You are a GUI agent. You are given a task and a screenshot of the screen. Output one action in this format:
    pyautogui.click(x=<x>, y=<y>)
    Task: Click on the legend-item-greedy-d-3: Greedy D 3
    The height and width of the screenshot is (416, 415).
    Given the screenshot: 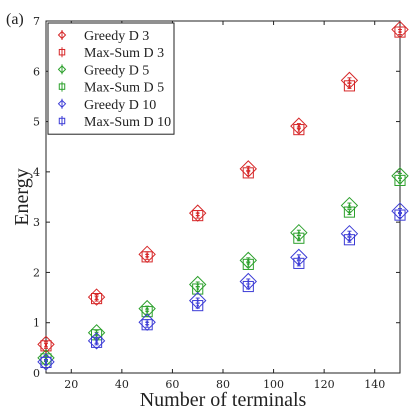 What is the action you would take?
    pyautogui.click(x=103, y=36)
    